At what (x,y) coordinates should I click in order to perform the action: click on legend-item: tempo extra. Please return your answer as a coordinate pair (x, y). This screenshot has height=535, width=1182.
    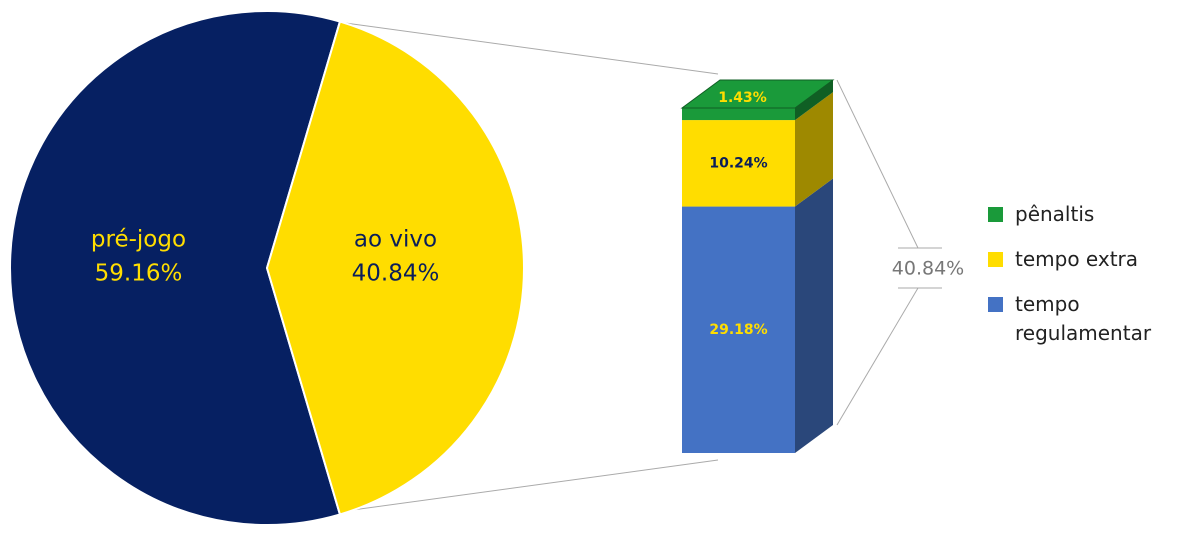
    Looking at the image, I should click on (1073, 259).